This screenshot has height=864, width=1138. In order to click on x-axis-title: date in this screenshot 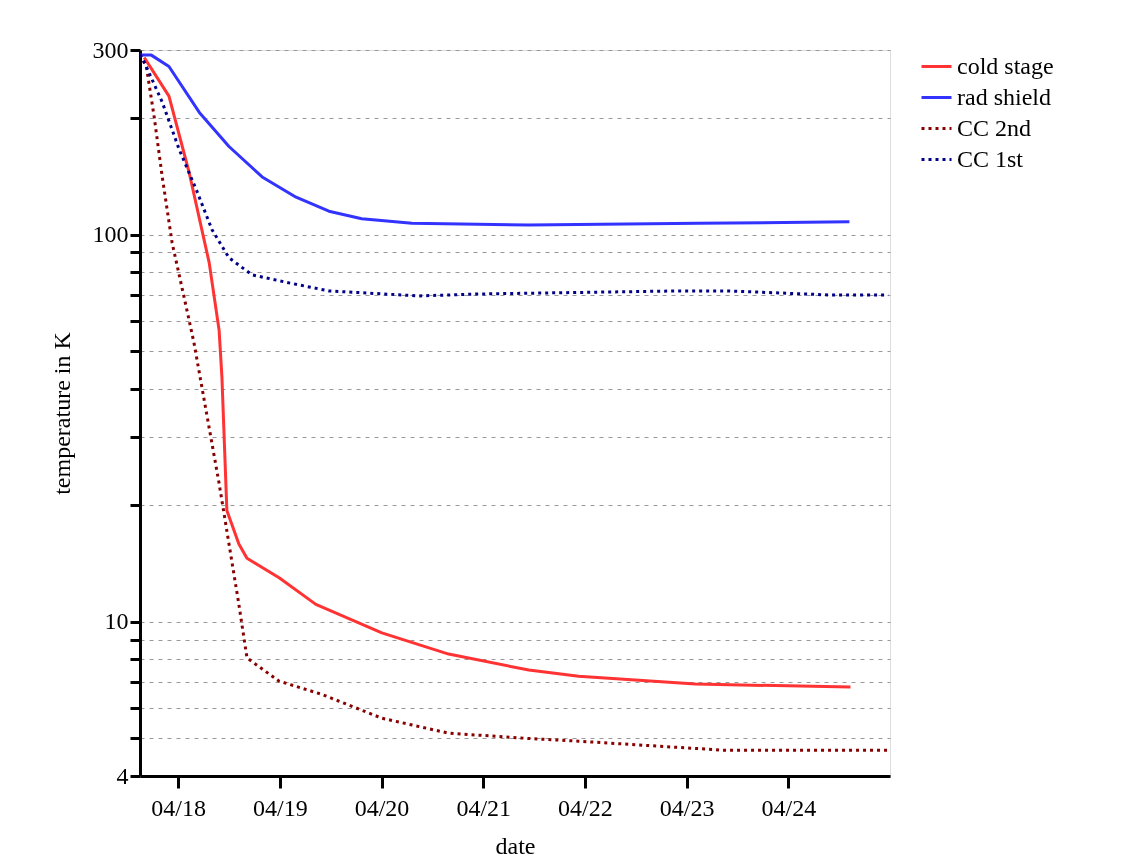, I will do `click(515, 845)`.